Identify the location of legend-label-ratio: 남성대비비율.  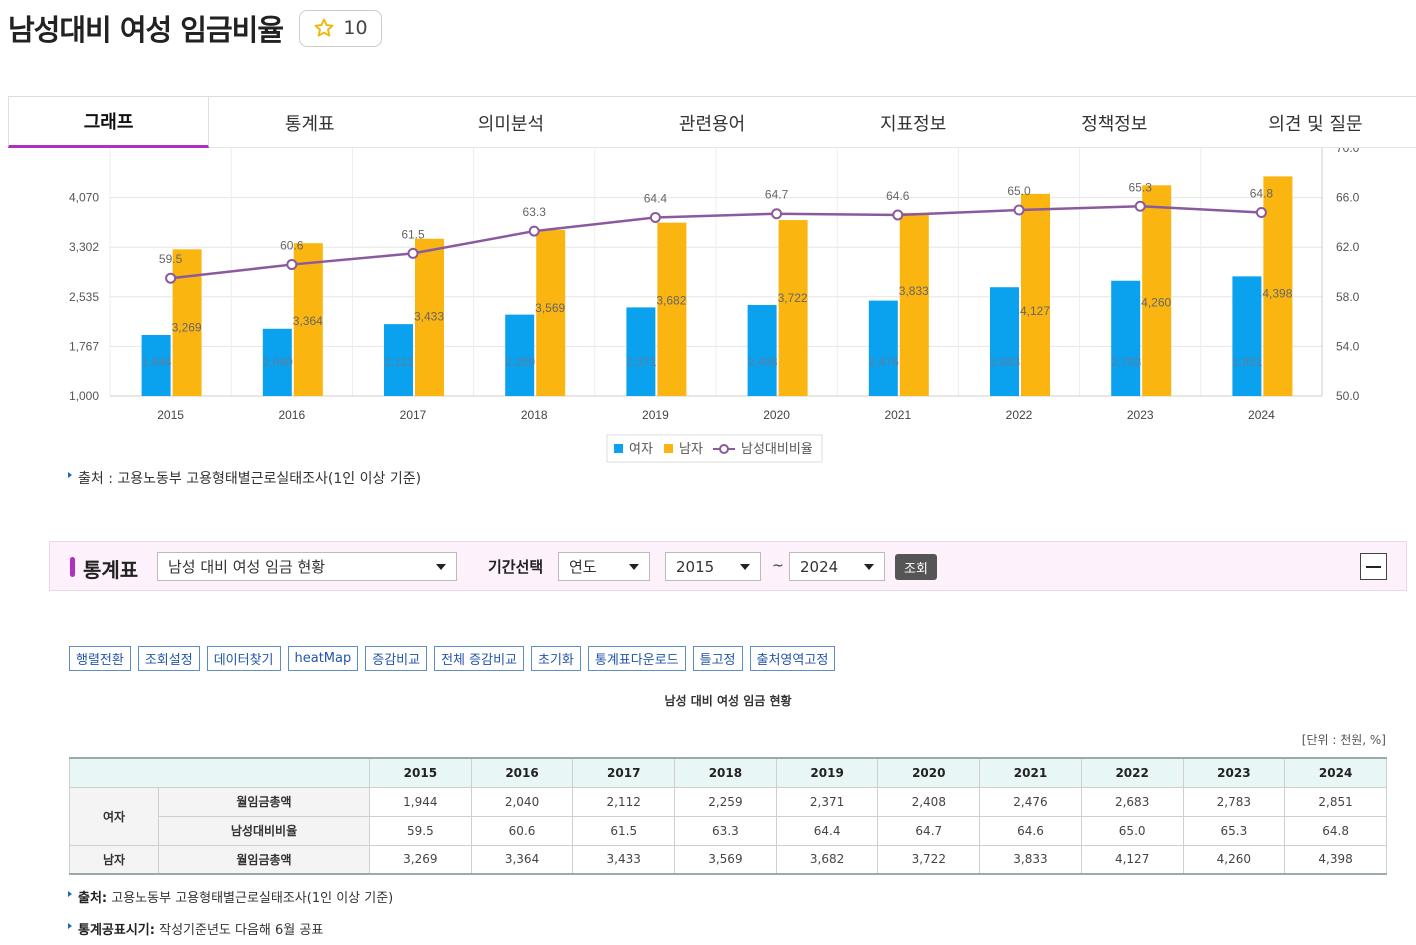
(777, 448).